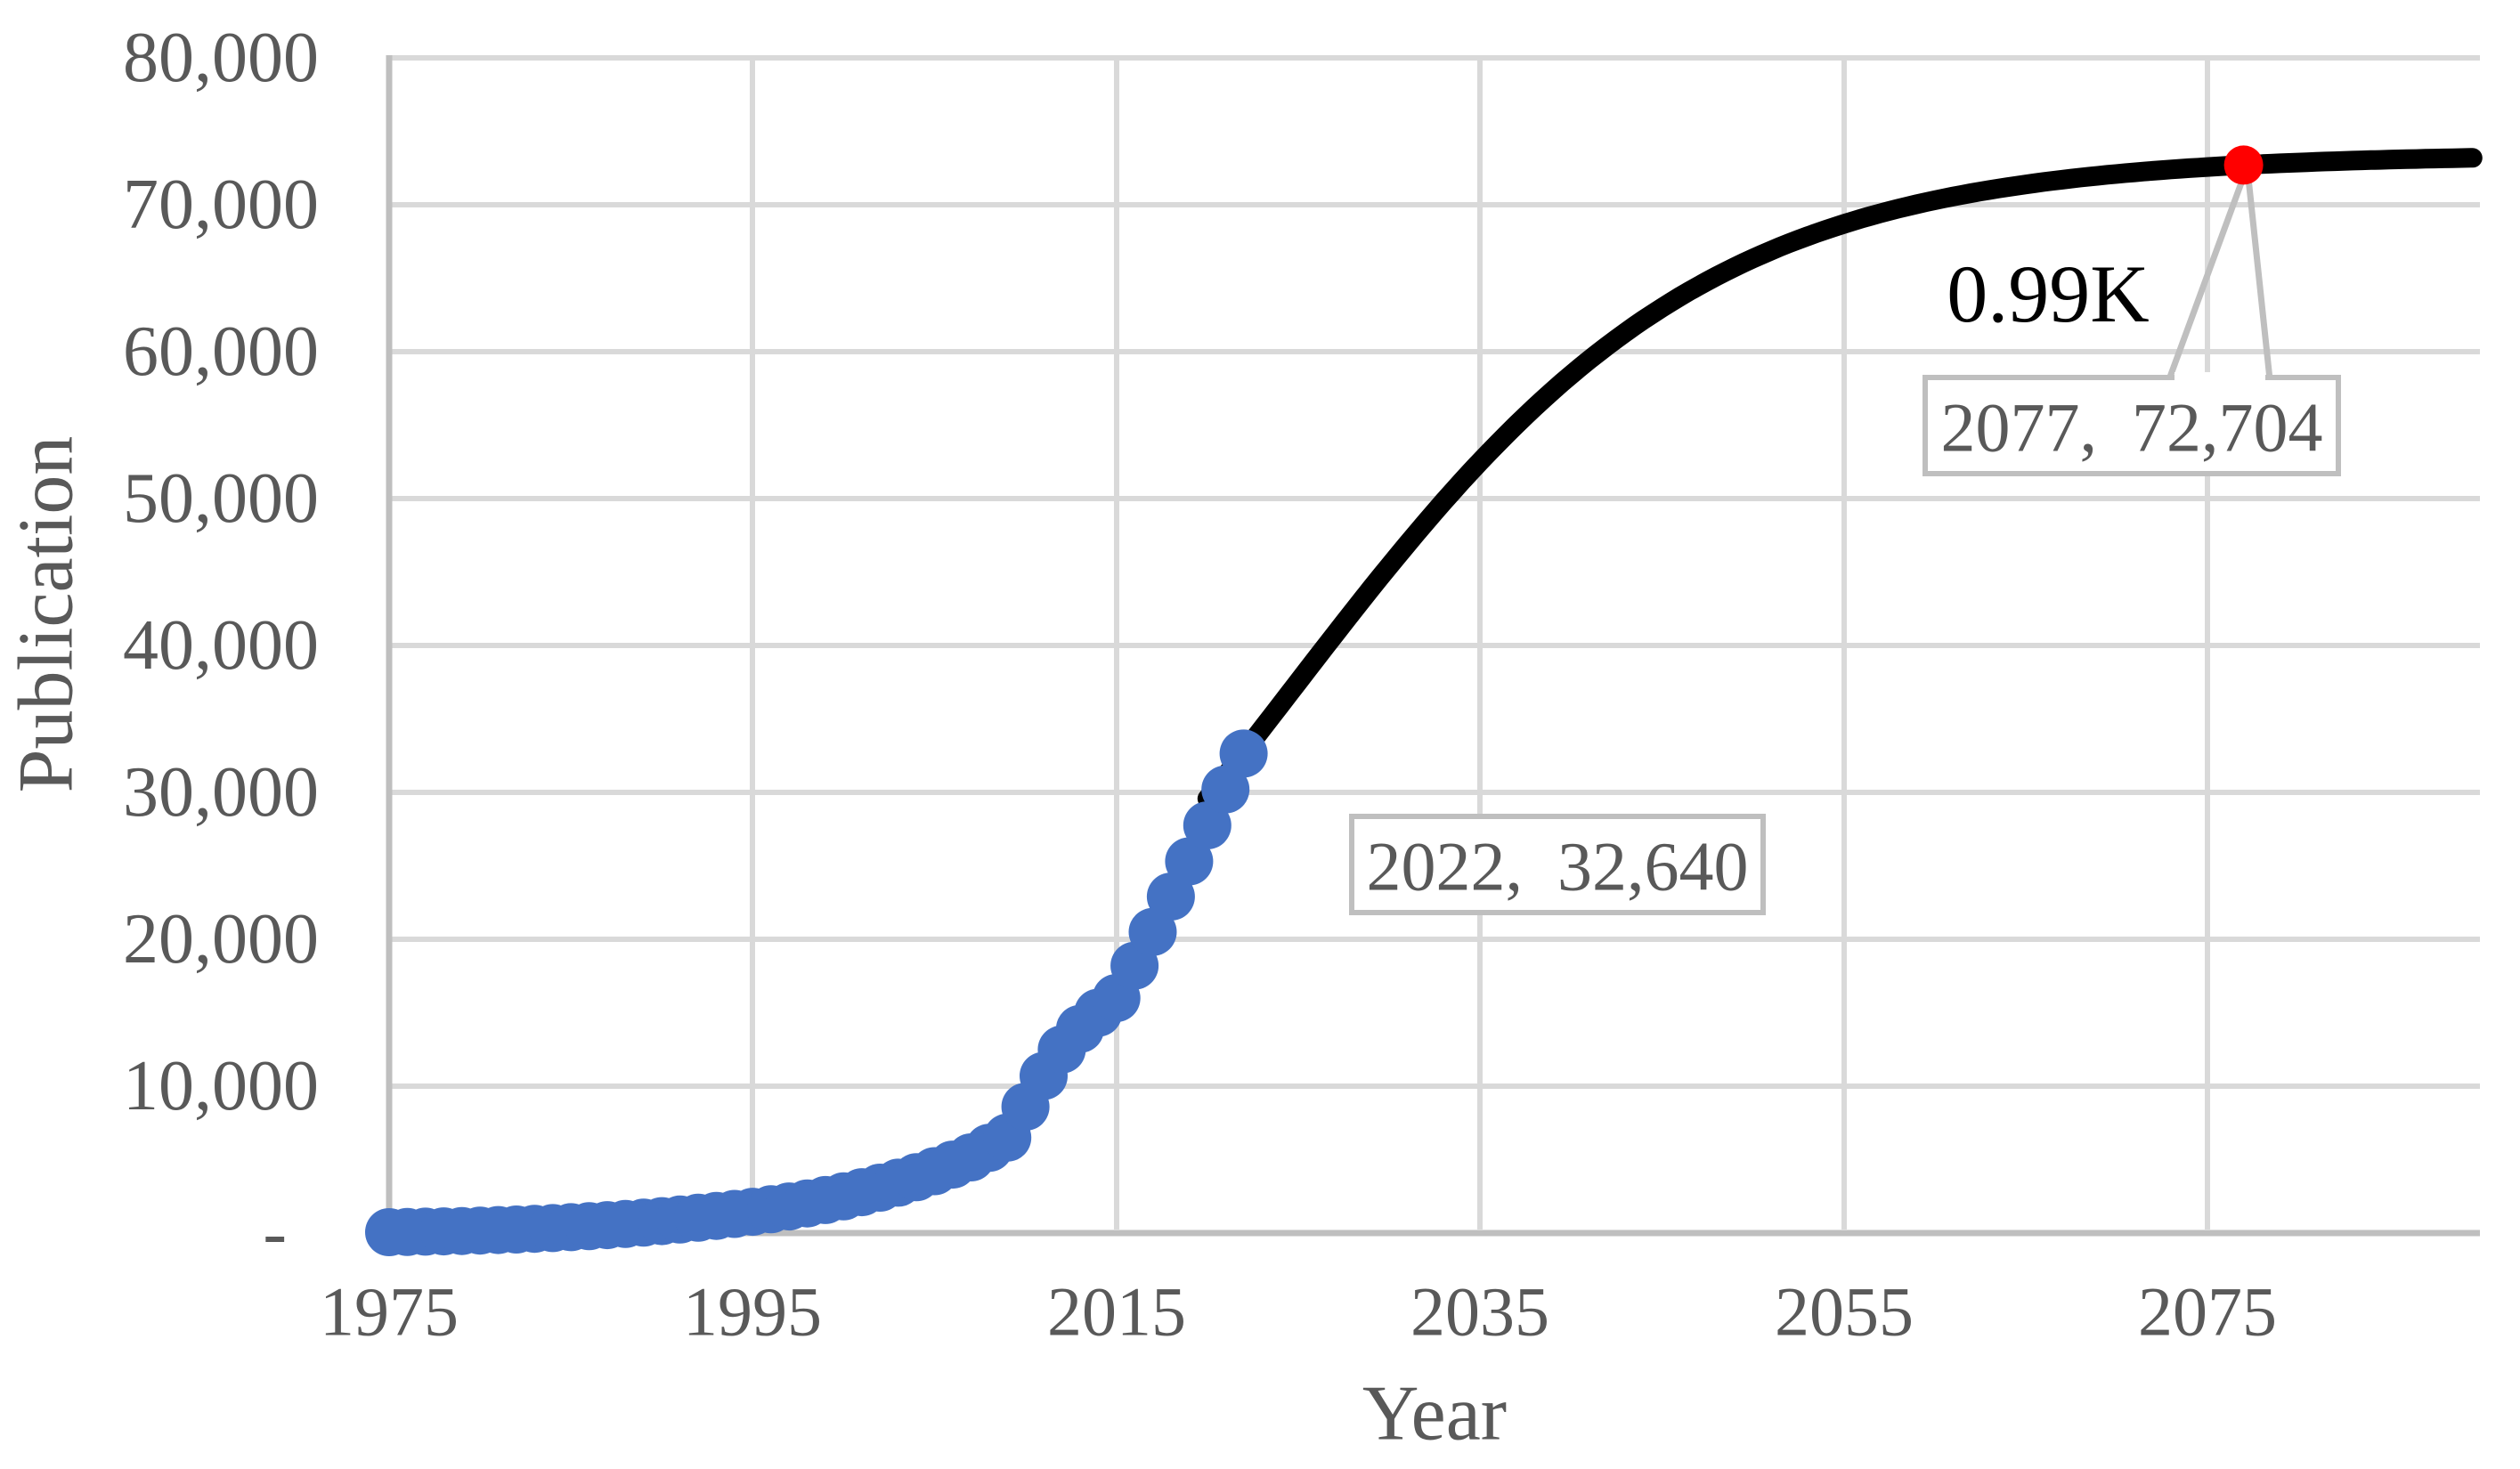 This screenshot has width=2520, height=1469. What do you see at coordinates (1434, 1414) in the screenshot?
I see `x-axis-title: Year` at bounding box center [1434, 1414].